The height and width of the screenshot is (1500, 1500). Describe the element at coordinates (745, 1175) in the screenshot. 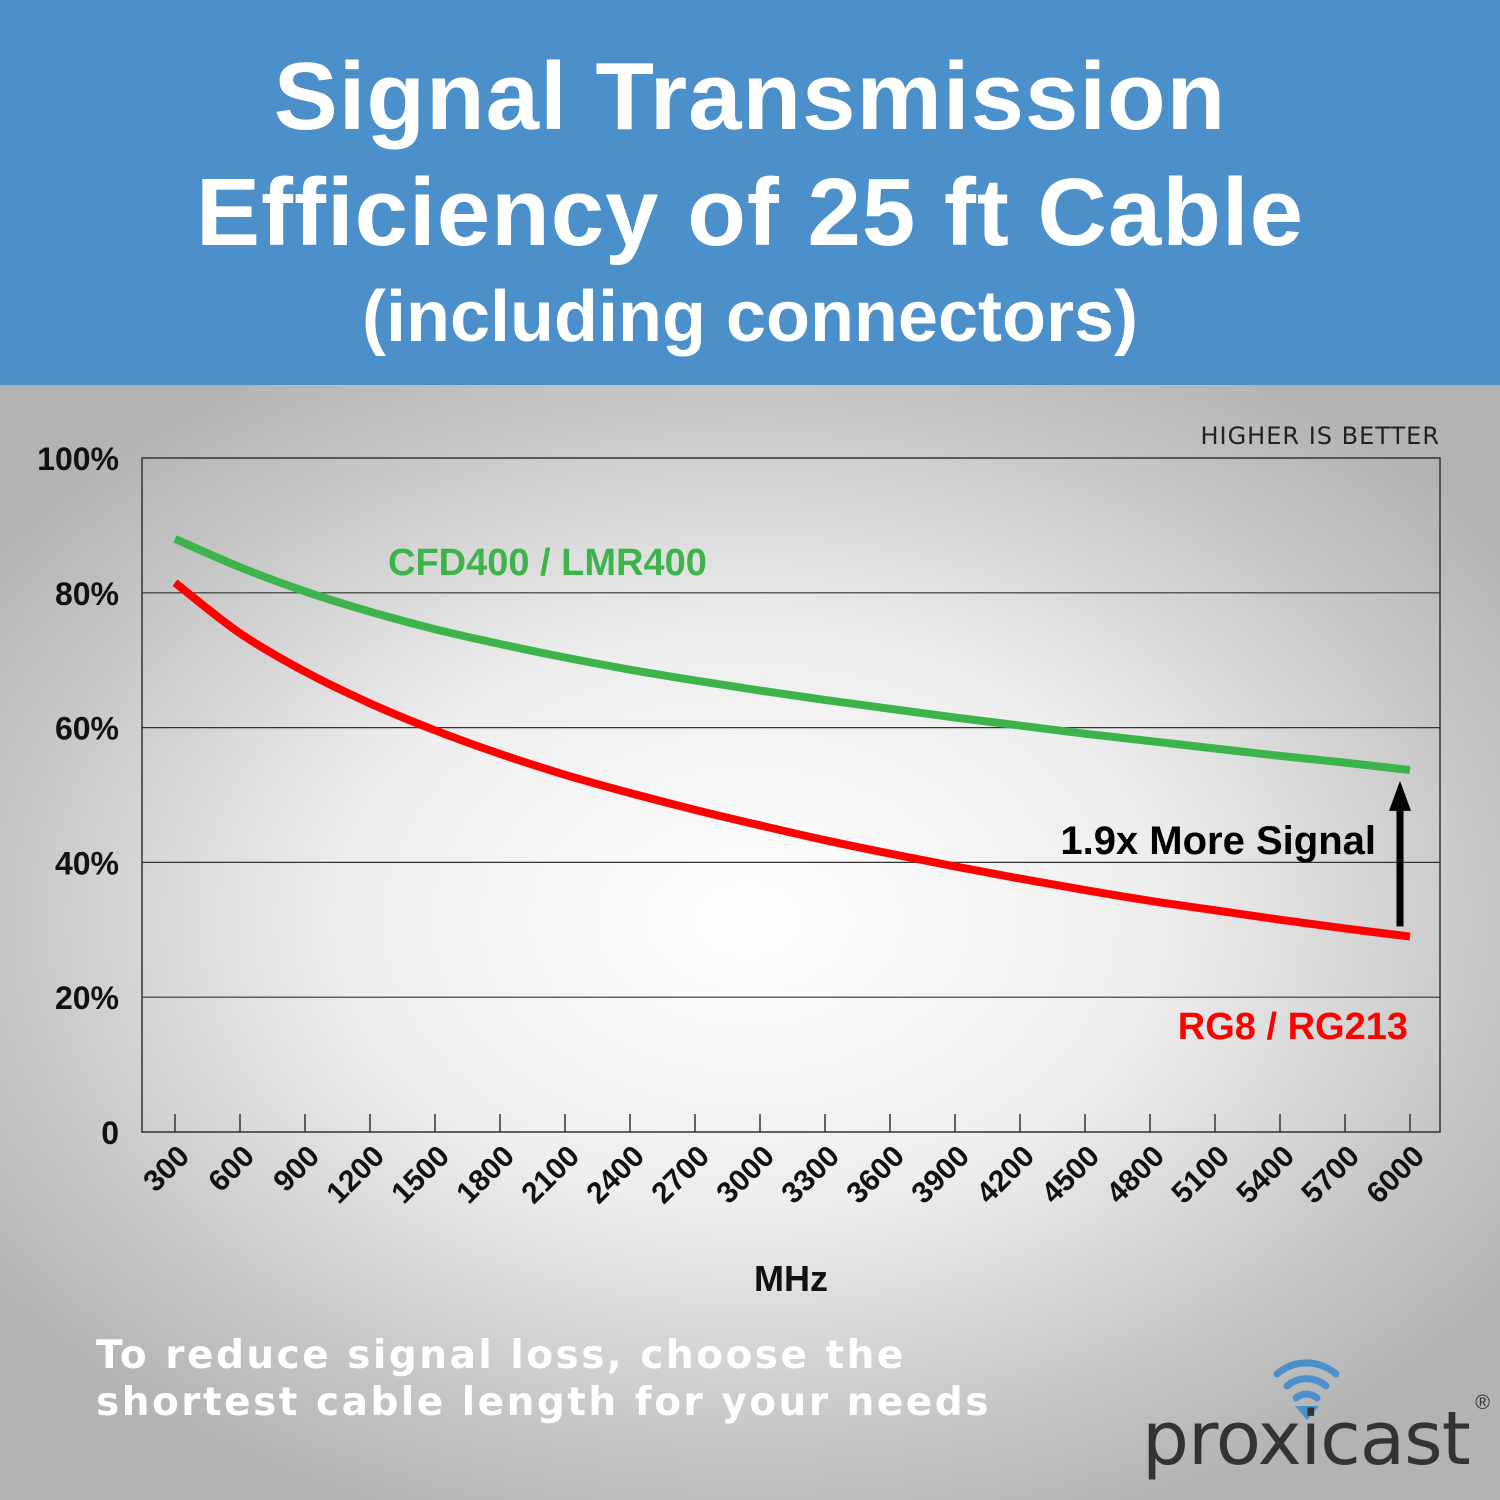

I see `x-tick-label: 3000` at that location.